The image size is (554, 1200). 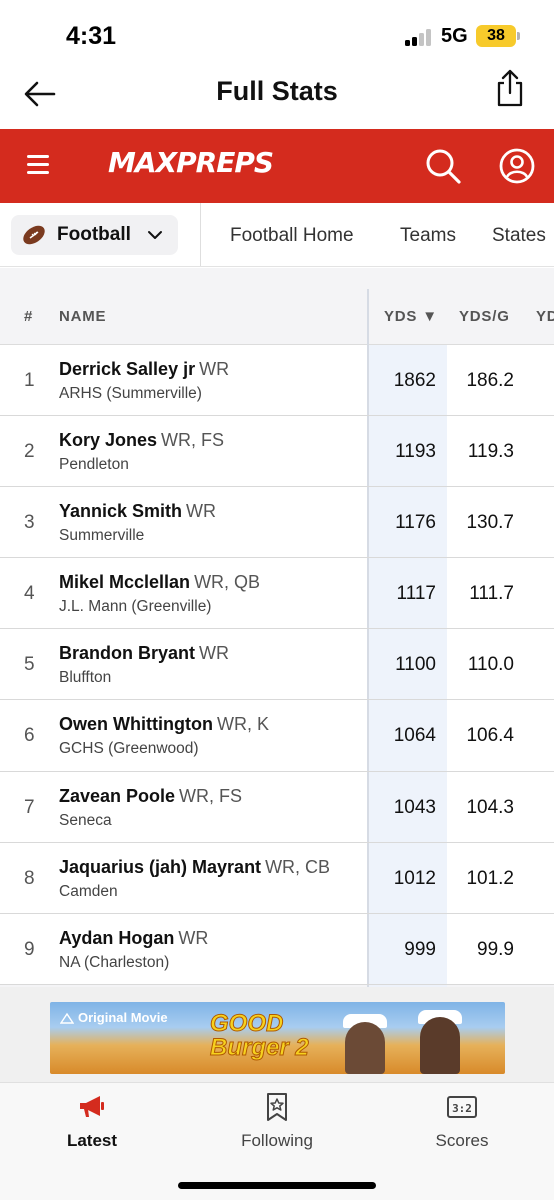 I want to click on ad-container: Original Movie GOOD Burger 2, so click(x=277, y=1034).